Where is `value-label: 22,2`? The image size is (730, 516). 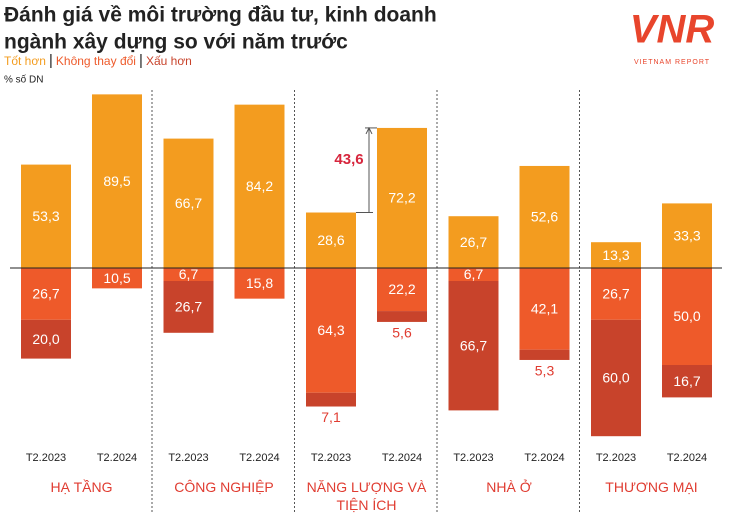 value-label: 22,2 is located at coordinates (401, 289).